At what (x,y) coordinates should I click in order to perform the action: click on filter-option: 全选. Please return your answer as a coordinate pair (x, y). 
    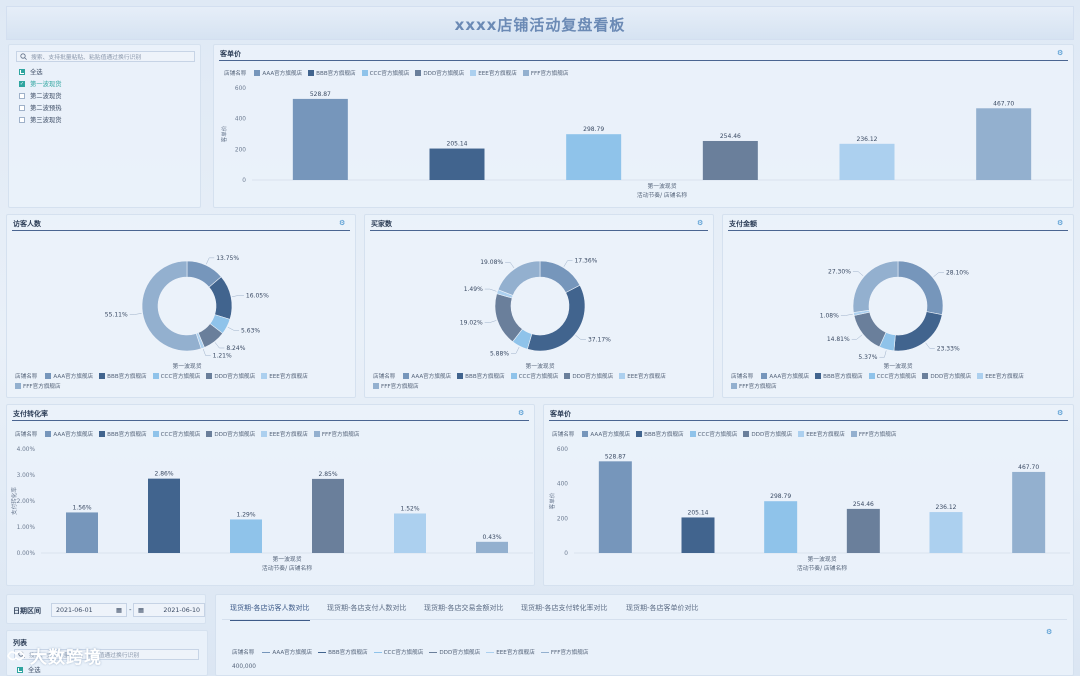
    Looking at the image, I should click on (31, 71).